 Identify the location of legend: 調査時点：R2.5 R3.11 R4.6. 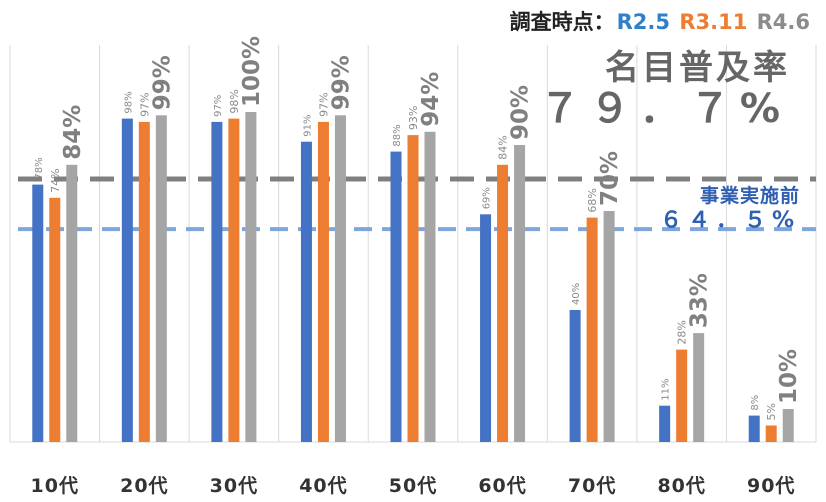
(659, 21).